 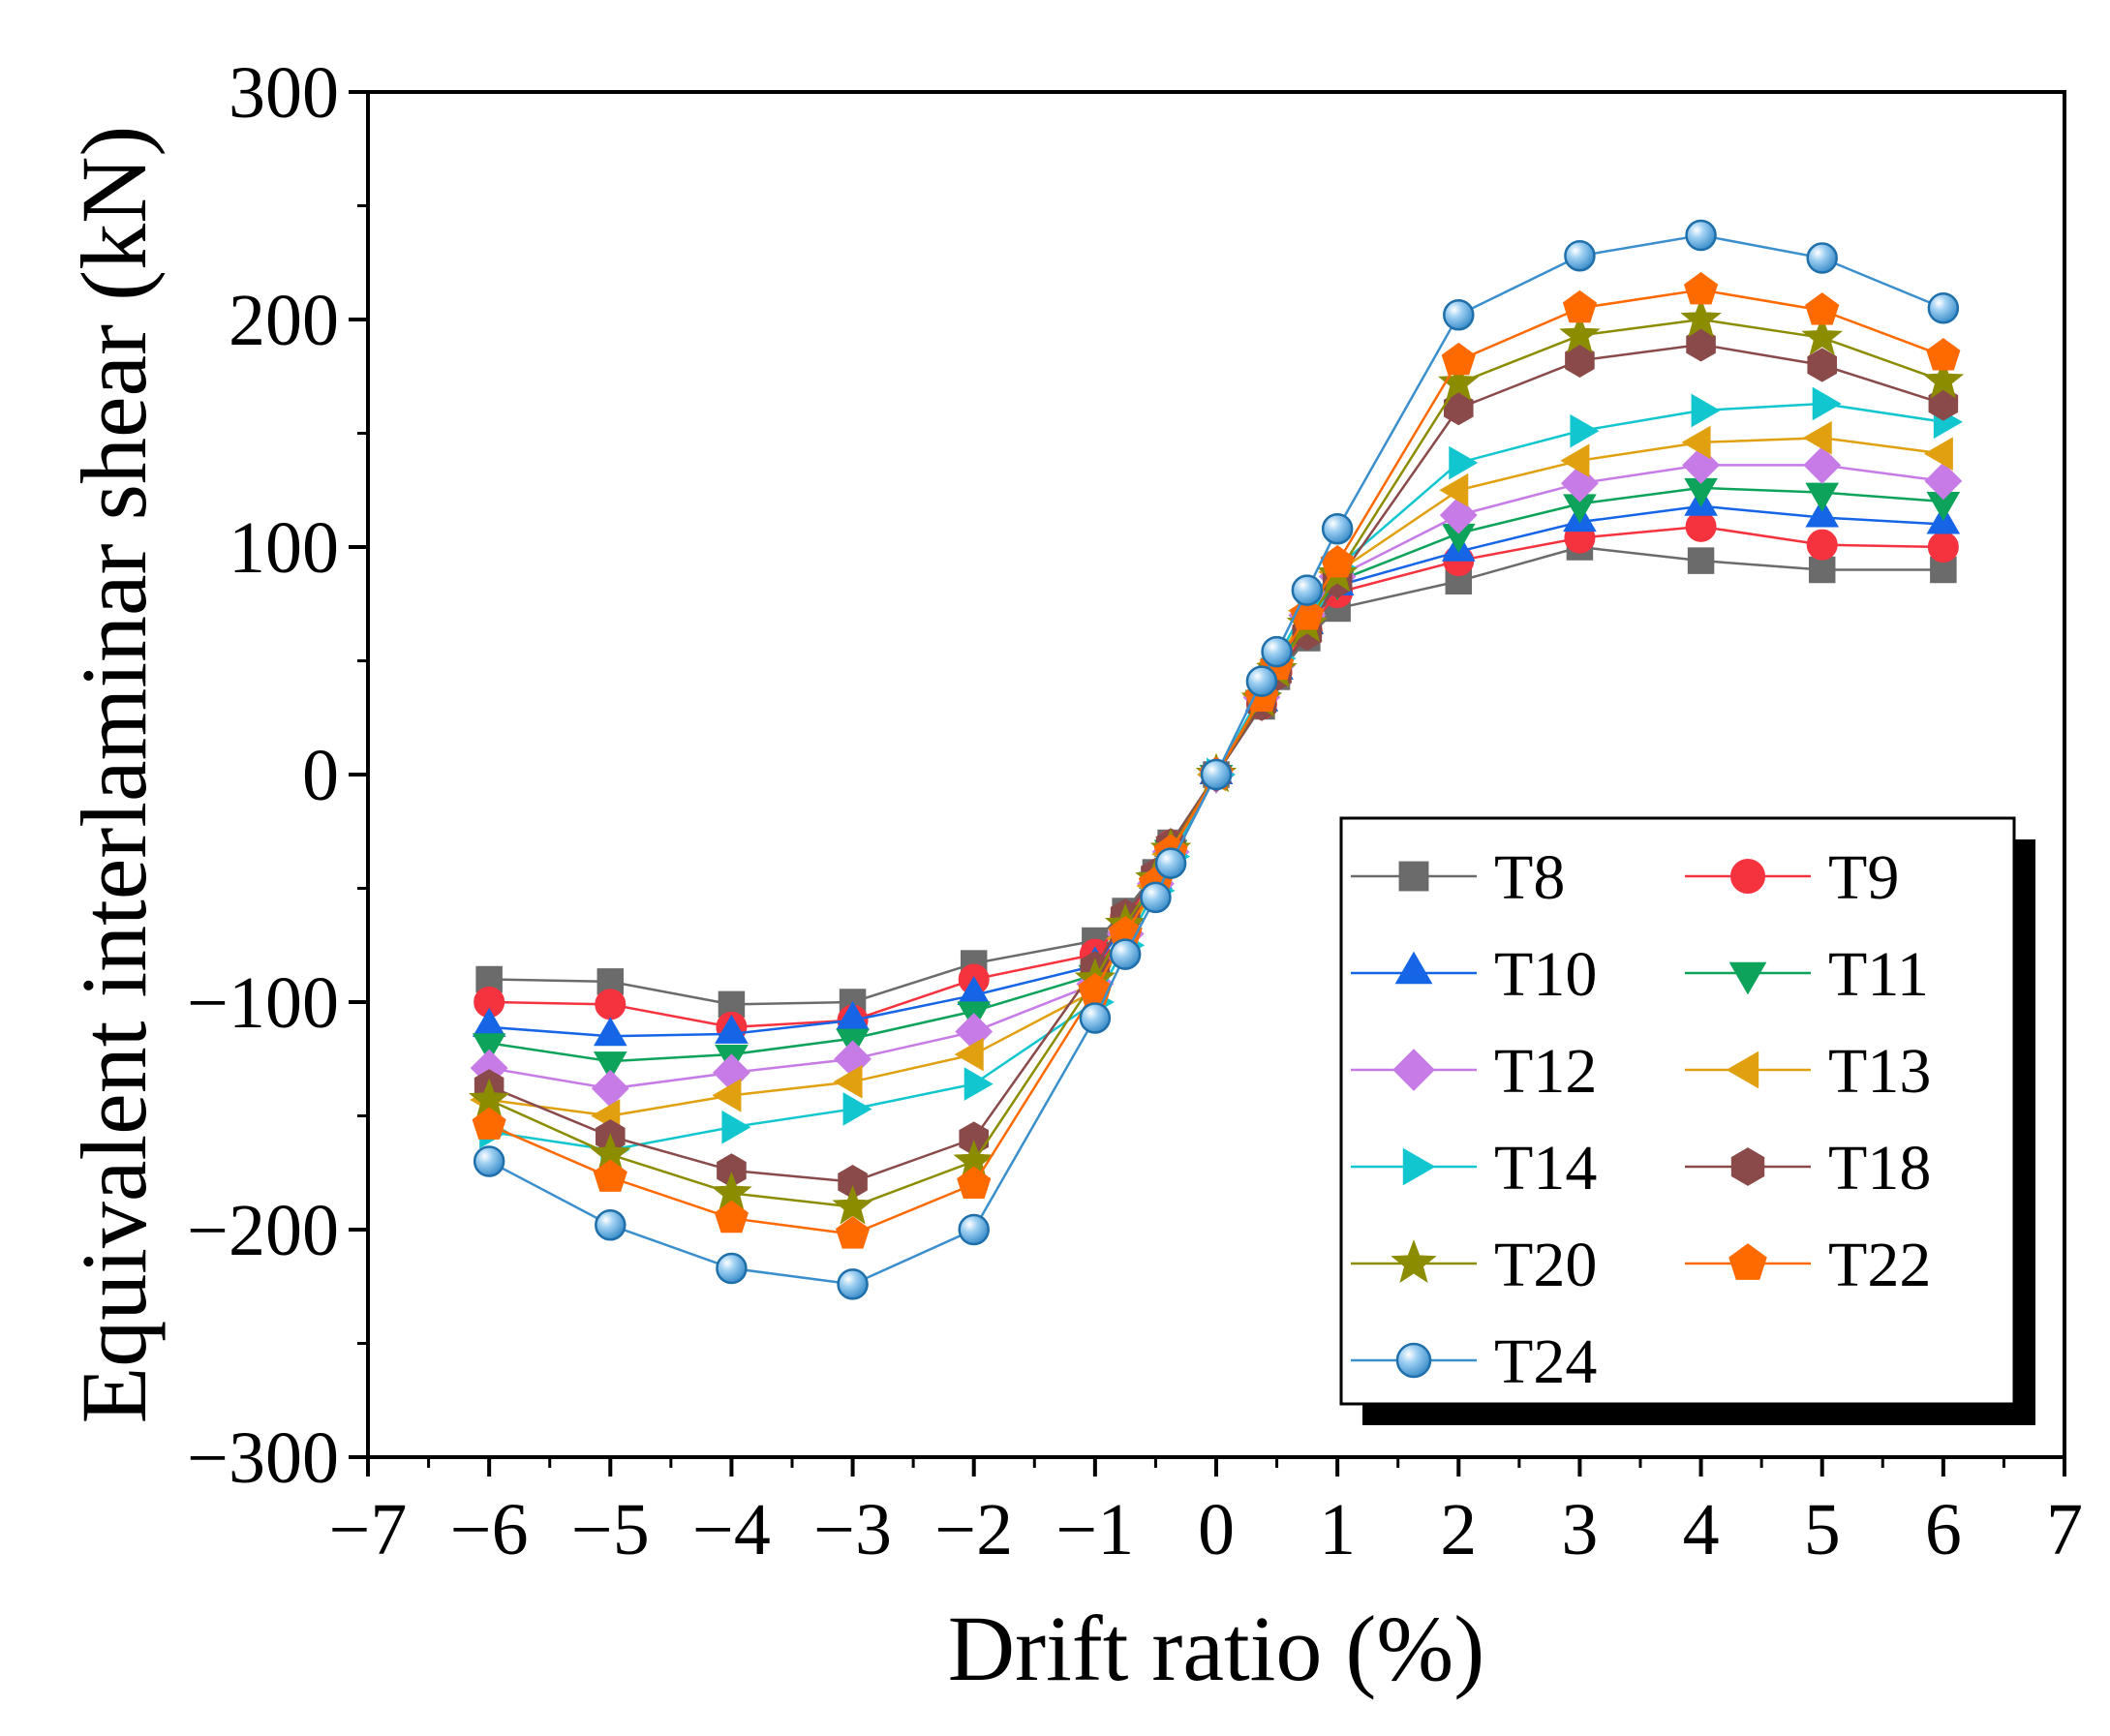 What do you see at coordinates (1545, 974) in the screenshot?
I see `legend-label: T10` at bounding box center [1545, 974].